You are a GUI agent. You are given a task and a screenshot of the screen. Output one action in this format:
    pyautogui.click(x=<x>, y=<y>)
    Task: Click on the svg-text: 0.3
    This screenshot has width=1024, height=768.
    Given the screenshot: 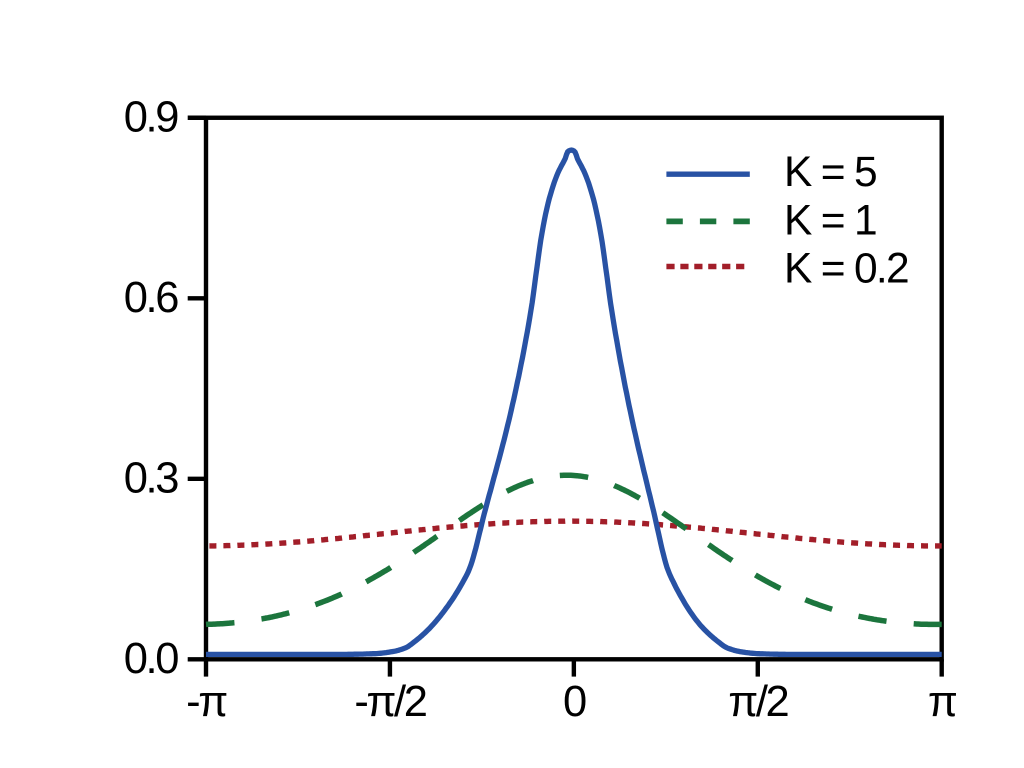 What is the action you would take?
    pyautogui.click(x=151, y=479)
    